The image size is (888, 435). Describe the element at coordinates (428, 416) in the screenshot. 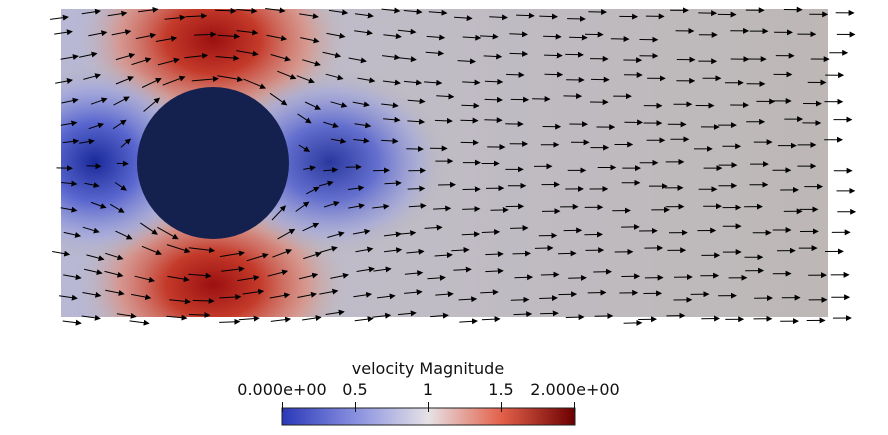

I see `colorbar-swatch` at that location.